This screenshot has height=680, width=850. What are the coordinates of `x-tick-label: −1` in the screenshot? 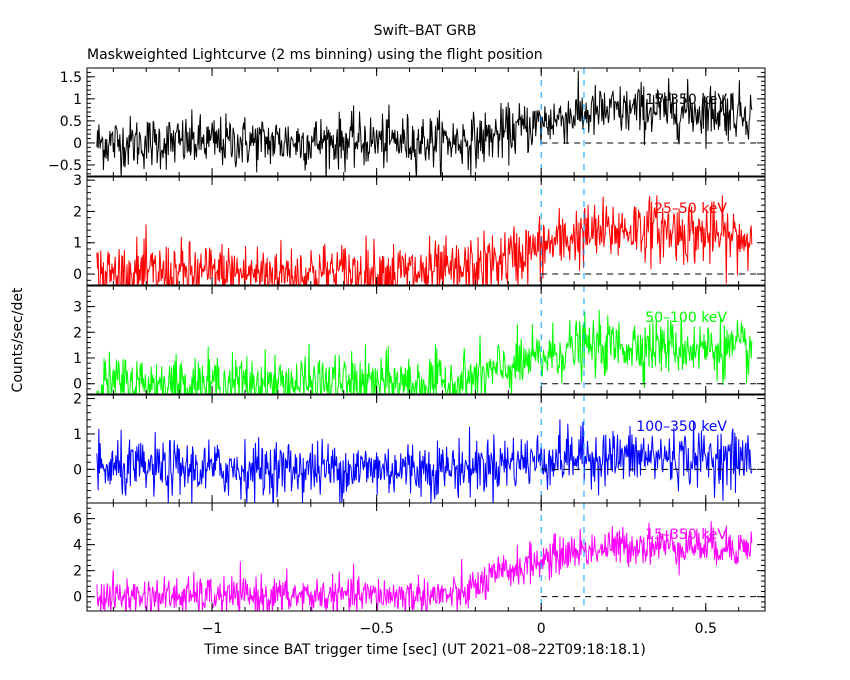 It's located at (212, 629).